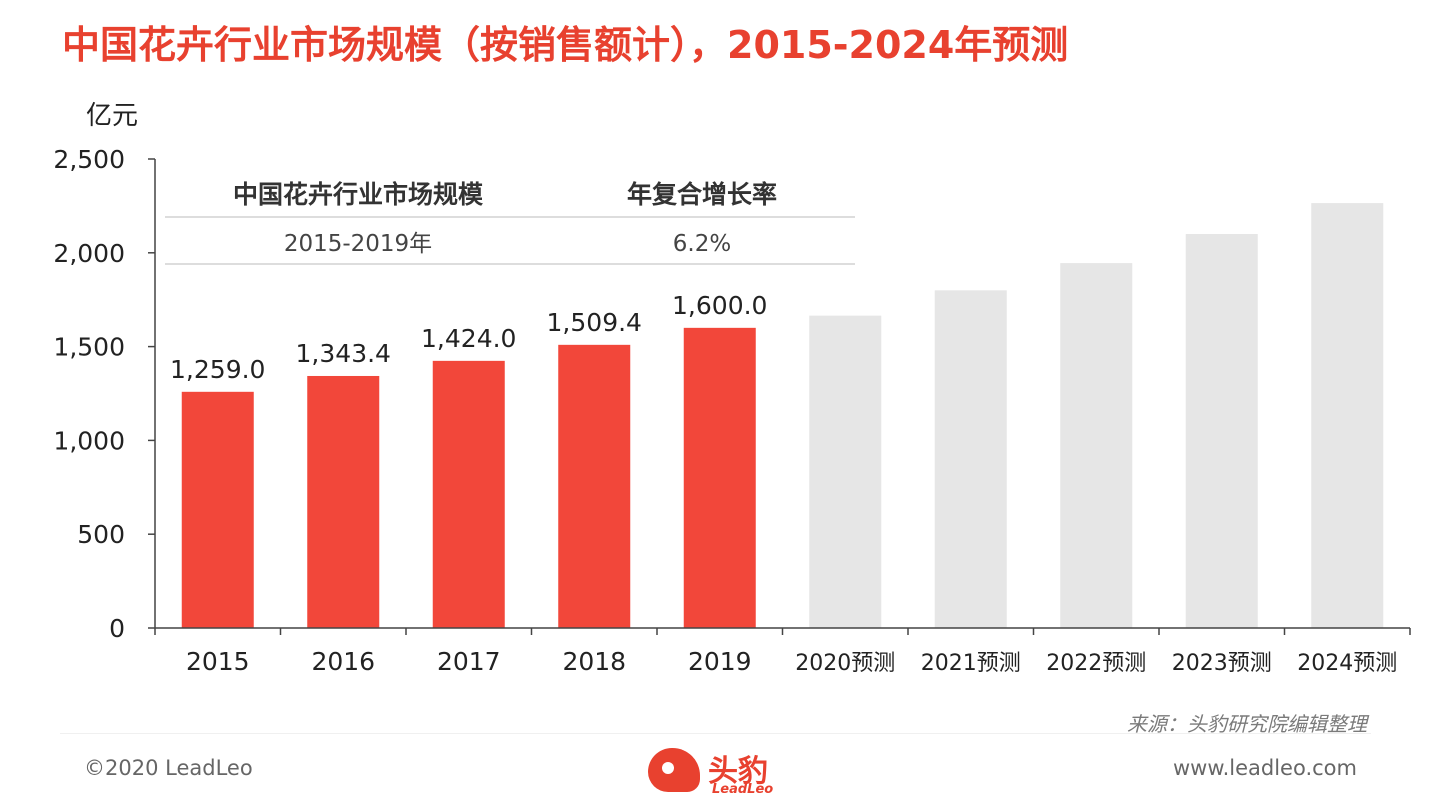 The image size is (1431, 803). Describe the element at coordinates (702, 244) in the screenshot. I see `inset-cagr-value: 6.2%` at that location.